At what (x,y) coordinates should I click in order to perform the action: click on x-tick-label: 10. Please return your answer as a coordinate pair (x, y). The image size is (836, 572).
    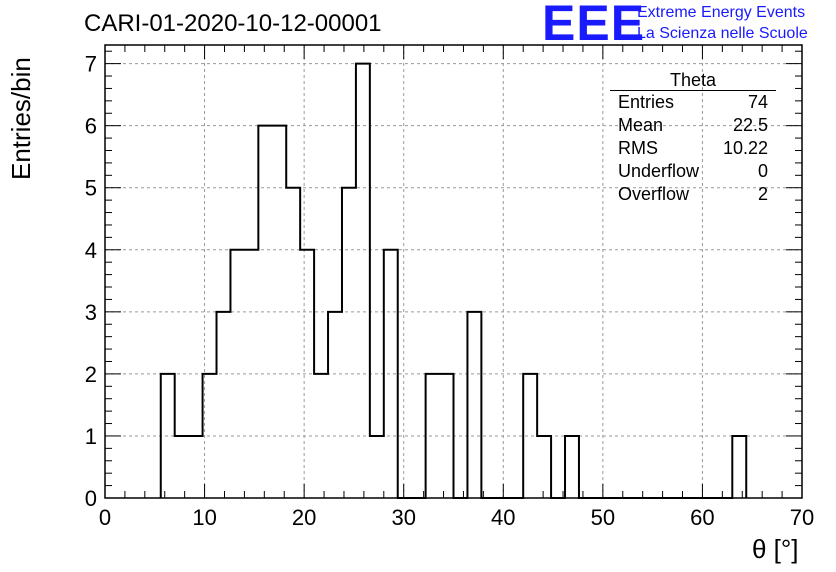
    Looking at the image, I should click on (204, 517).